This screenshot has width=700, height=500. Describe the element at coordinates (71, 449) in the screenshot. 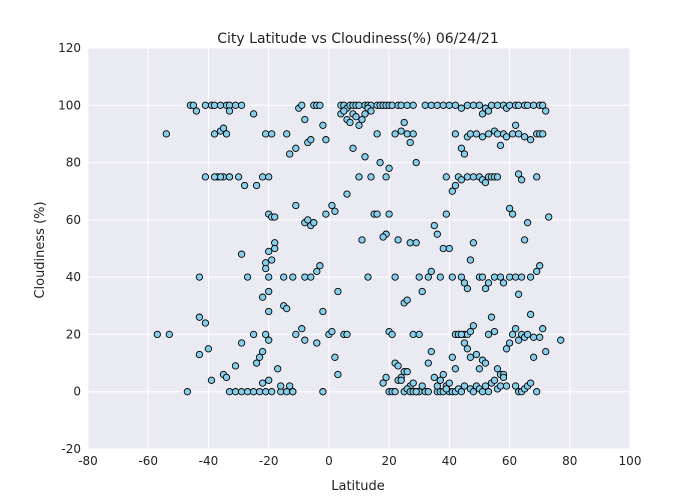

I see `y-tick-label: -20` at that location.